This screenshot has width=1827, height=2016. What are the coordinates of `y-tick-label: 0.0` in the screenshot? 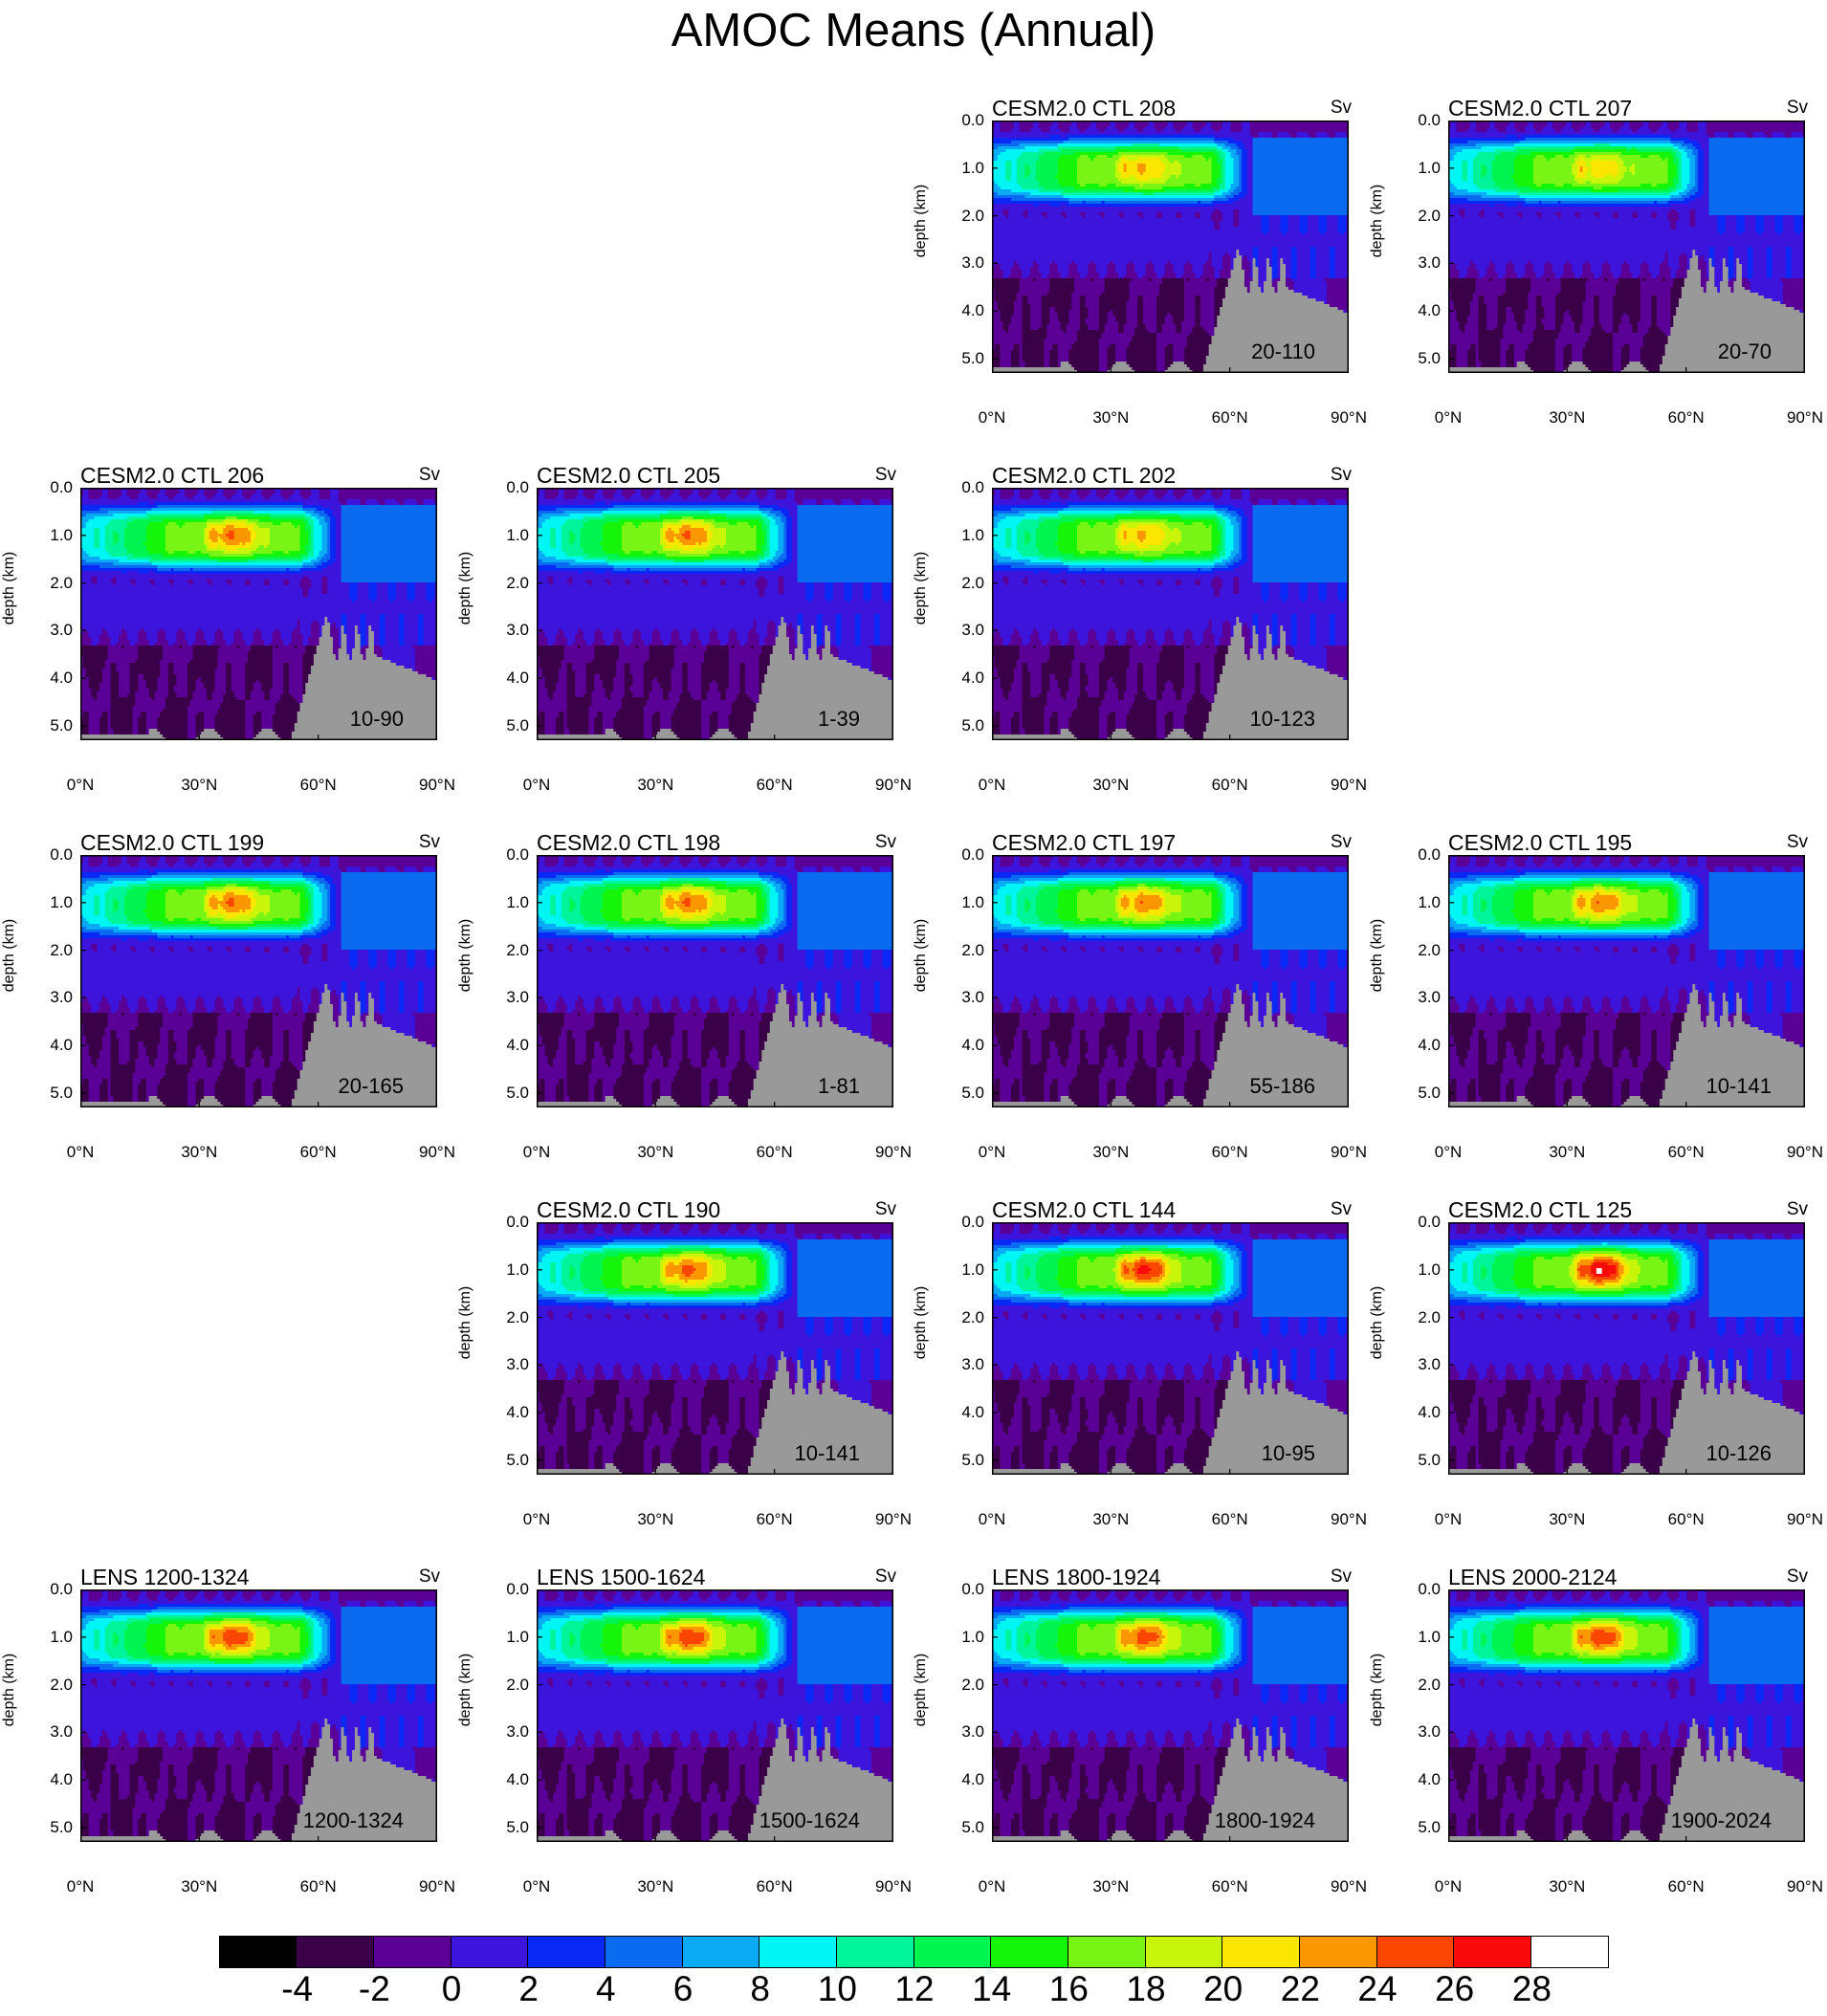 It's located at (965, 120).